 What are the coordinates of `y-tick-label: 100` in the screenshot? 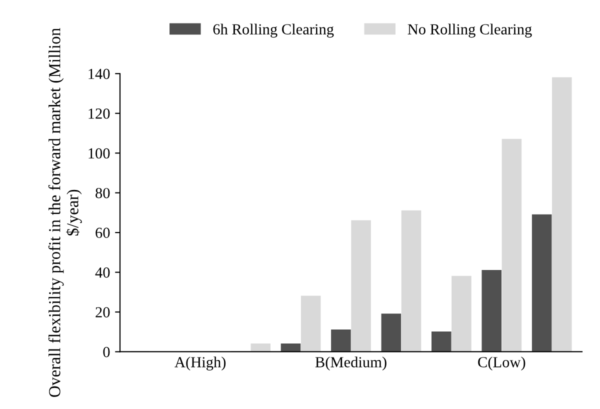 It's located at (99, 153).